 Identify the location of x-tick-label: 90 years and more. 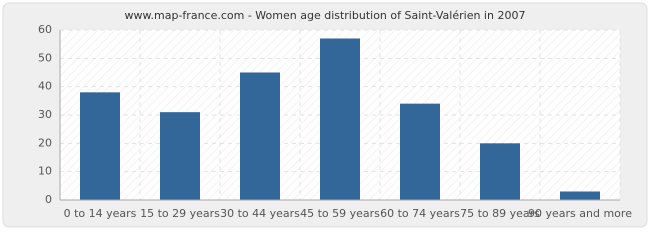
(580, 213).